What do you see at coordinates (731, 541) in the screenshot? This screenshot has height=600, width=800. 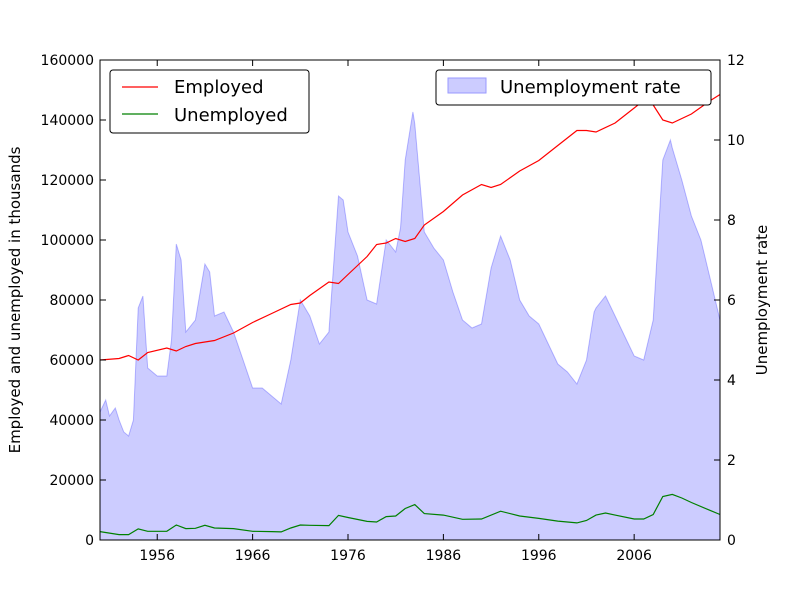 I see `right-tick-label: 0` at bounding box center [731, 541].